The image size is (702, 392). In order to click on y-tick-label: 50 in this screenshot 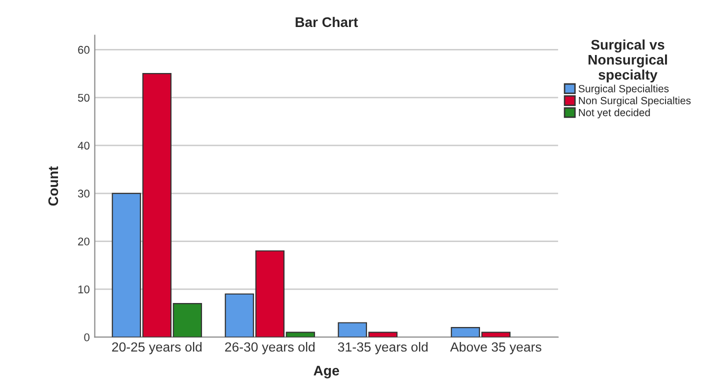, I will do `click(84, 98)`.